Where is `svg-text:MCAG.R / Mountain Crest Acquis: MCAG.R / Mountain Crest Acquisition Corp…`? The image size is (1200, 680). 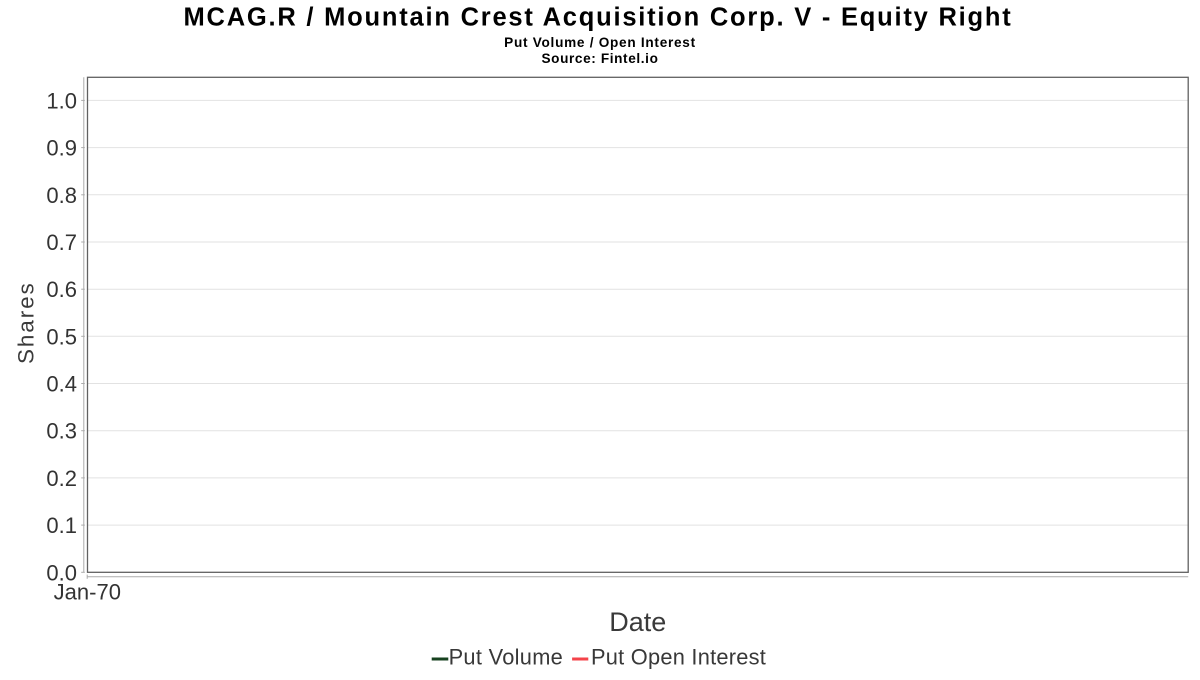 svg-text:MCAG.R / Mountain Crest Acquis: MCAG.R / Mountain Crest Acquisition Corp… is located at coordinates (597, 17).